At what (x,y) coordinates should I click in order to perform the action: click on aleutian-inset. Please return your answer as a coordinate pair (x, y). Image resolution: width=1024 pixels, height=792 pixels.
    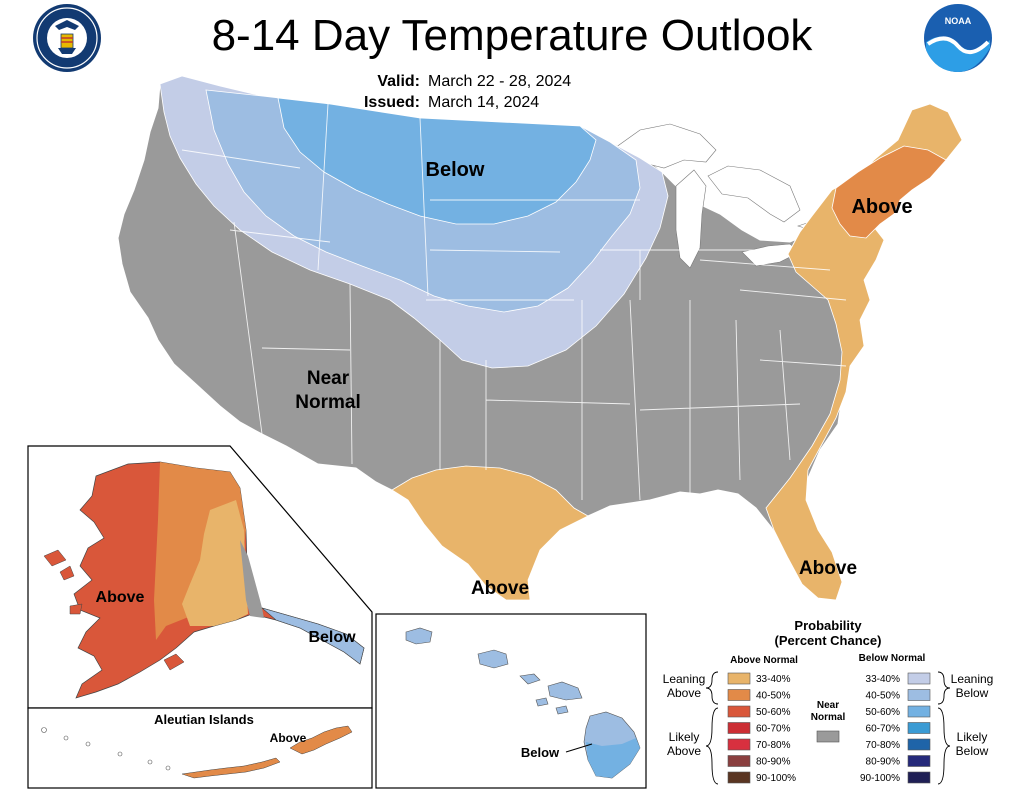
    Looking at the image, I should click on (200, 748).